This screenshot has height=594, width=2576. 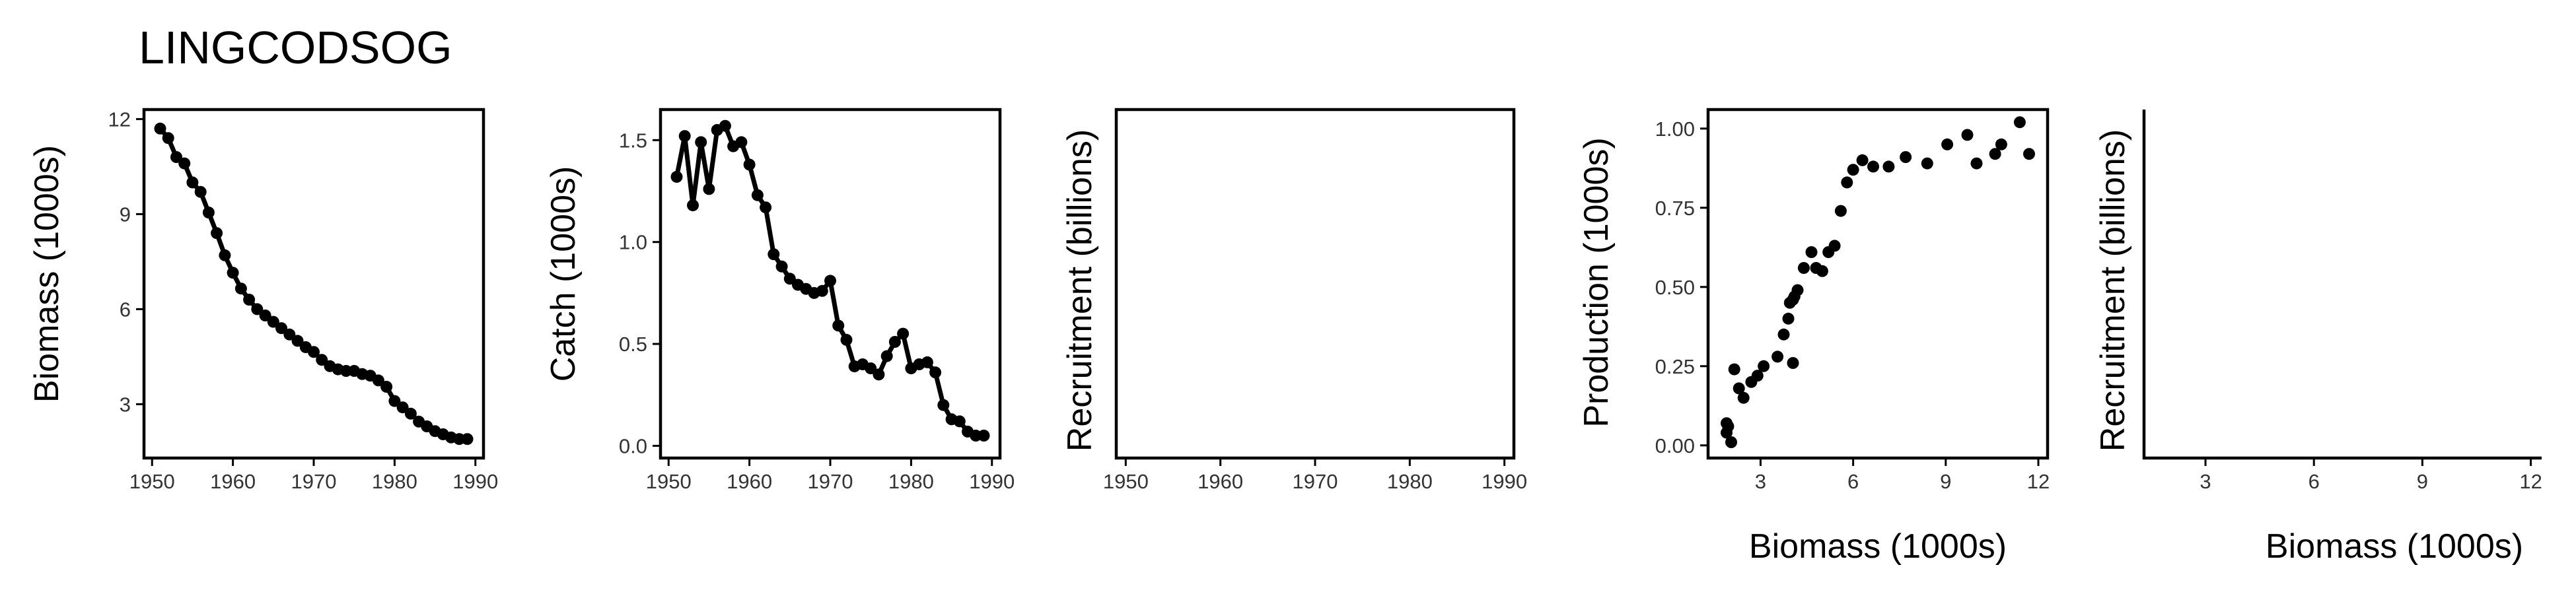 What do you see at coordinates (126, 214) in the screenshot?
I see `y-tick-label: 9` at bounding box center [126, 214].